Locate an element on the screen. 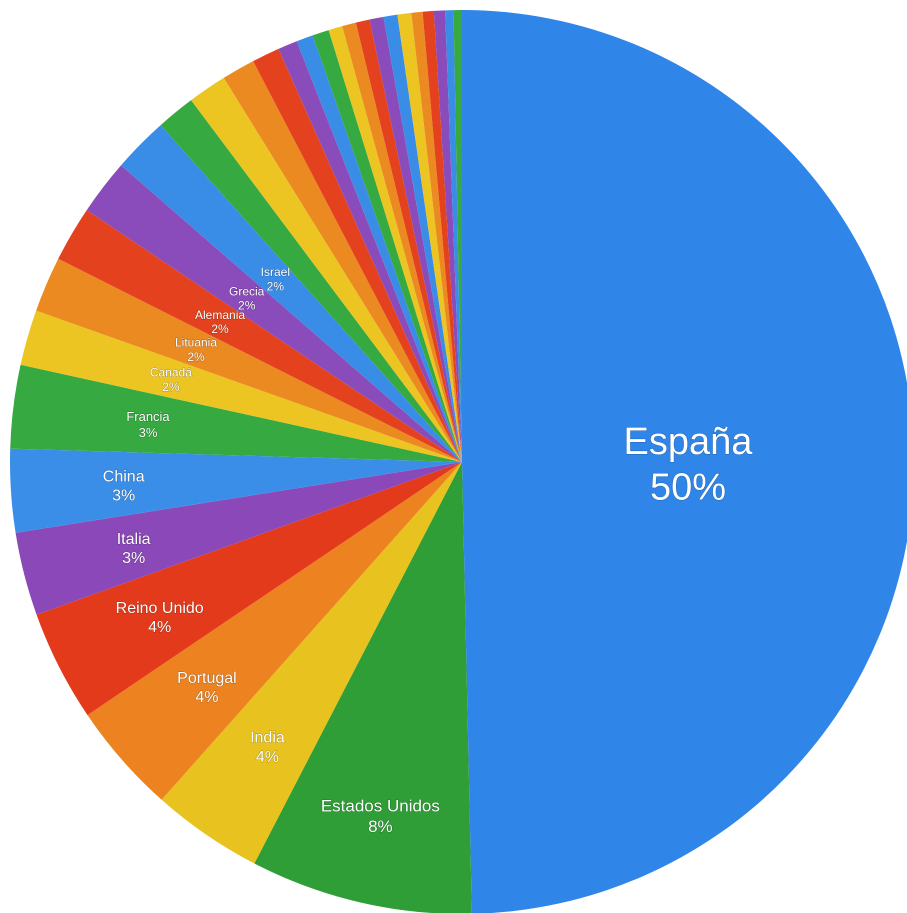  slice-label-12: Israel 2% is located at coordinates (275, 279).